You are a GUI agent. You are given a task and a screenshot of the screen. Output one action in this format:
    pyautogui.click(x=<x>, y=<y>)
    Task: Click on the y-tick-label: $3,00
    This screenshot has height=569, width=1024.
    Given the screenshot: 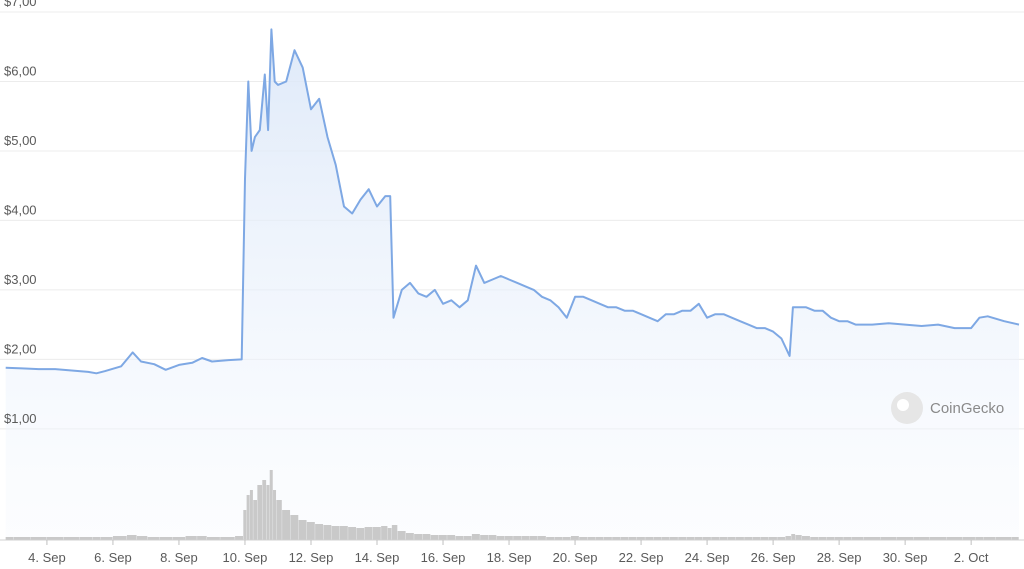 What is the action you would take?
    pyautogui.click(x=20, y=279)
    